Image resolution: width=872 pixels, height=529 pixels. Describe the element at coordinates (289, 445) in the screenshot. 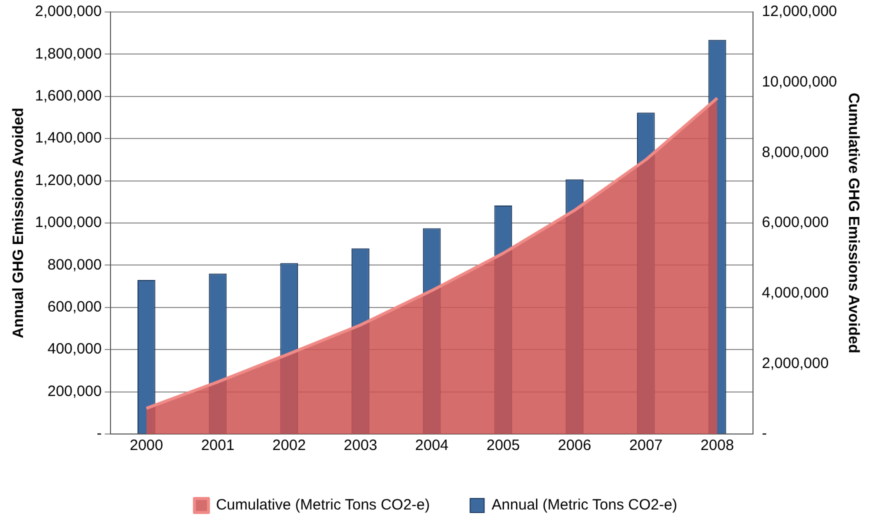

I see `x-tick-label: 2002` at that location.